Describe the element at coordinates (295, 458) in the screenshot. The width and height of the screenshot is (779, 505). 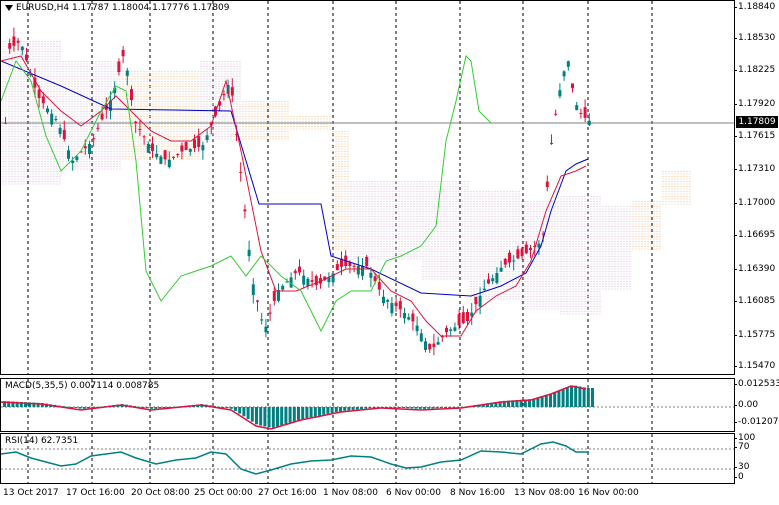
I see `rsi-line` at that location.